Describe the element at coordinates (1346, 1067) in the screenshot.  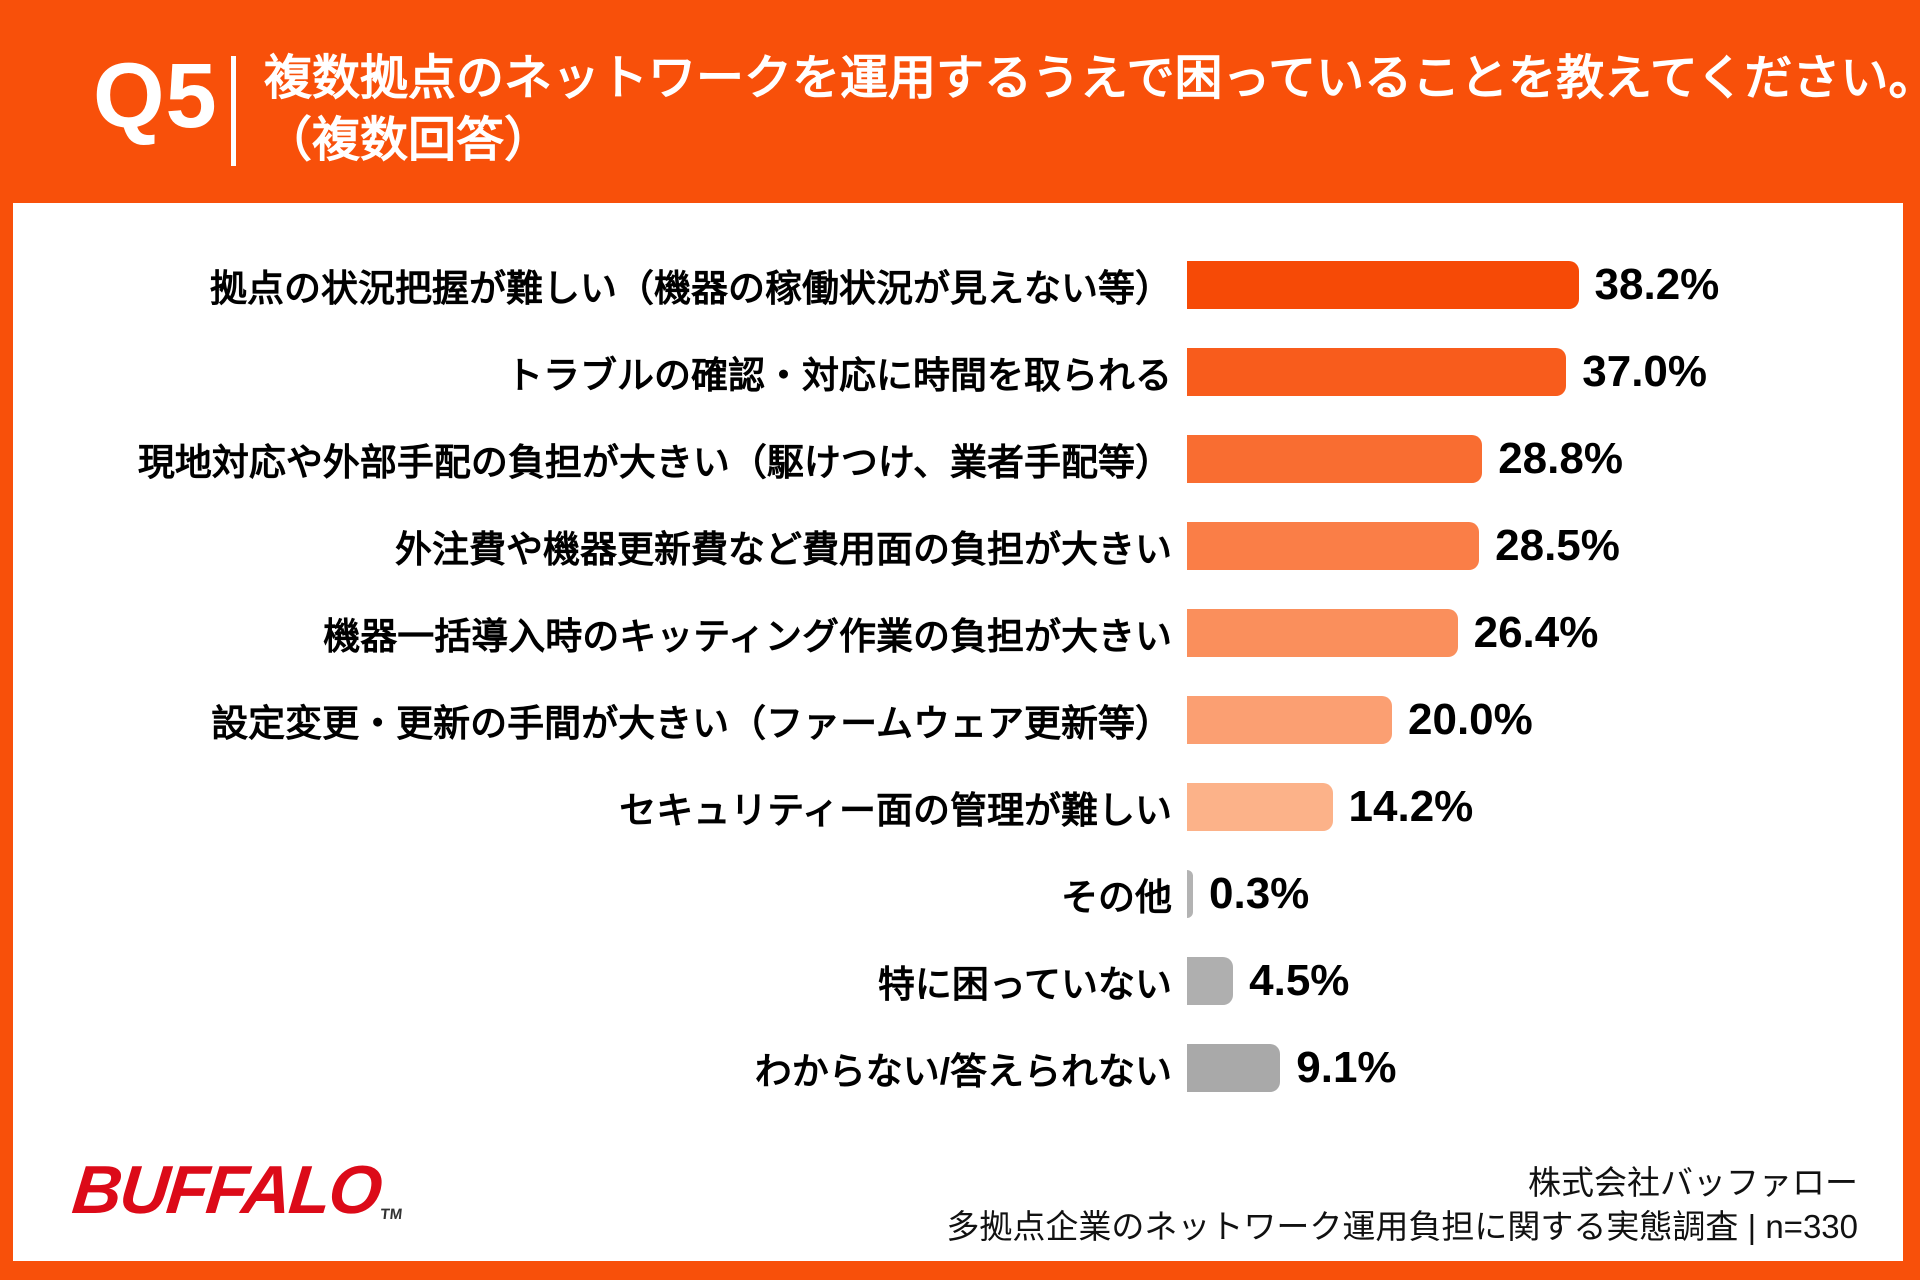
I see `bar-value: 9.1%` at that location.